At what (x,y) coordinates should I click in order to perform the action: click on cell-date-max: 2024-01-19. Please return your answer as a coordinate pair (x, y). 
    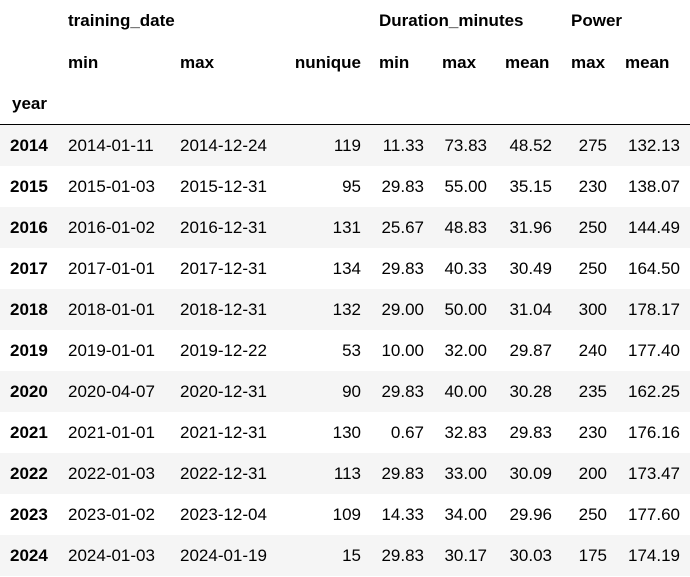
    Looking at the image, I should click on (223, 555).